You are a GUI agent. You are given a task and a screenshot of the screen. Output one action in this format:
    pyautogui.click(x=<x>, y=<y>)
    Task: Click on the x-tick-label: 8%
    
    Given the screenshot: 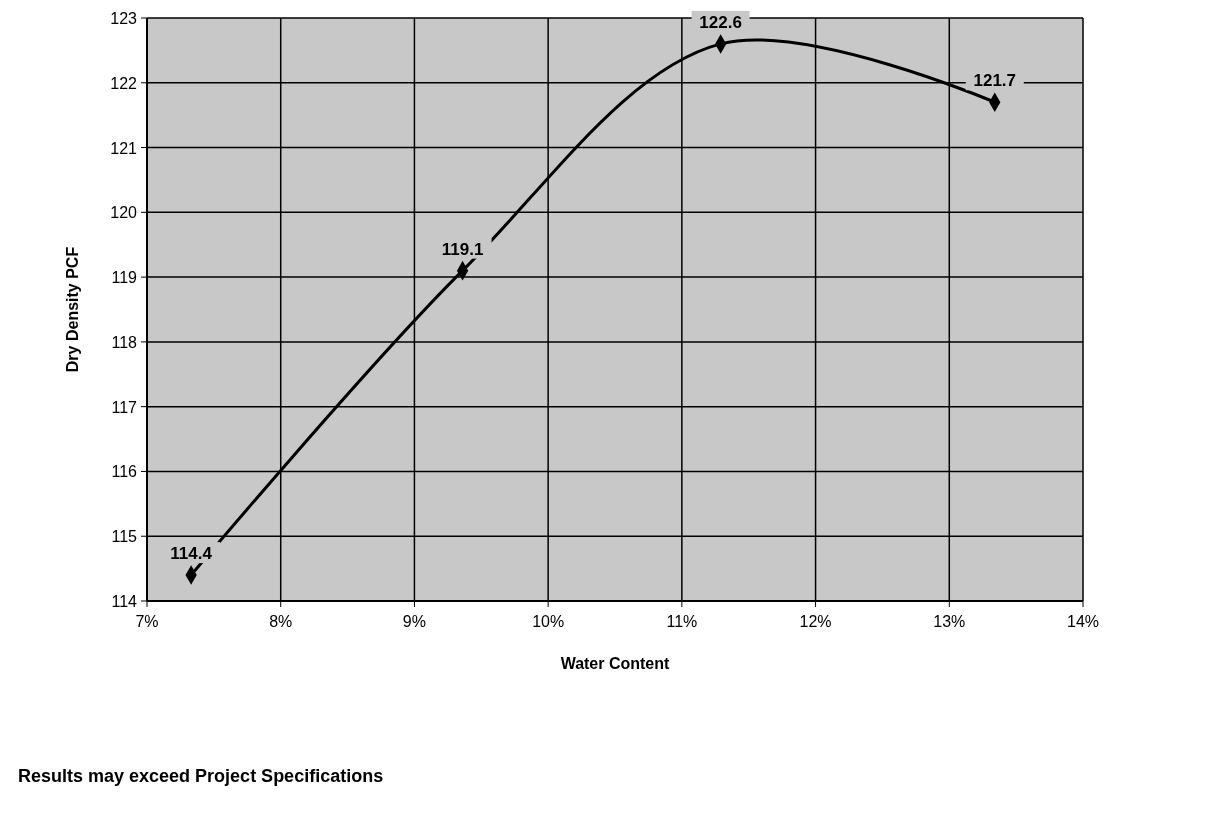 What is the action you would take?
    pyautogui.click(x=281, y=621)
    